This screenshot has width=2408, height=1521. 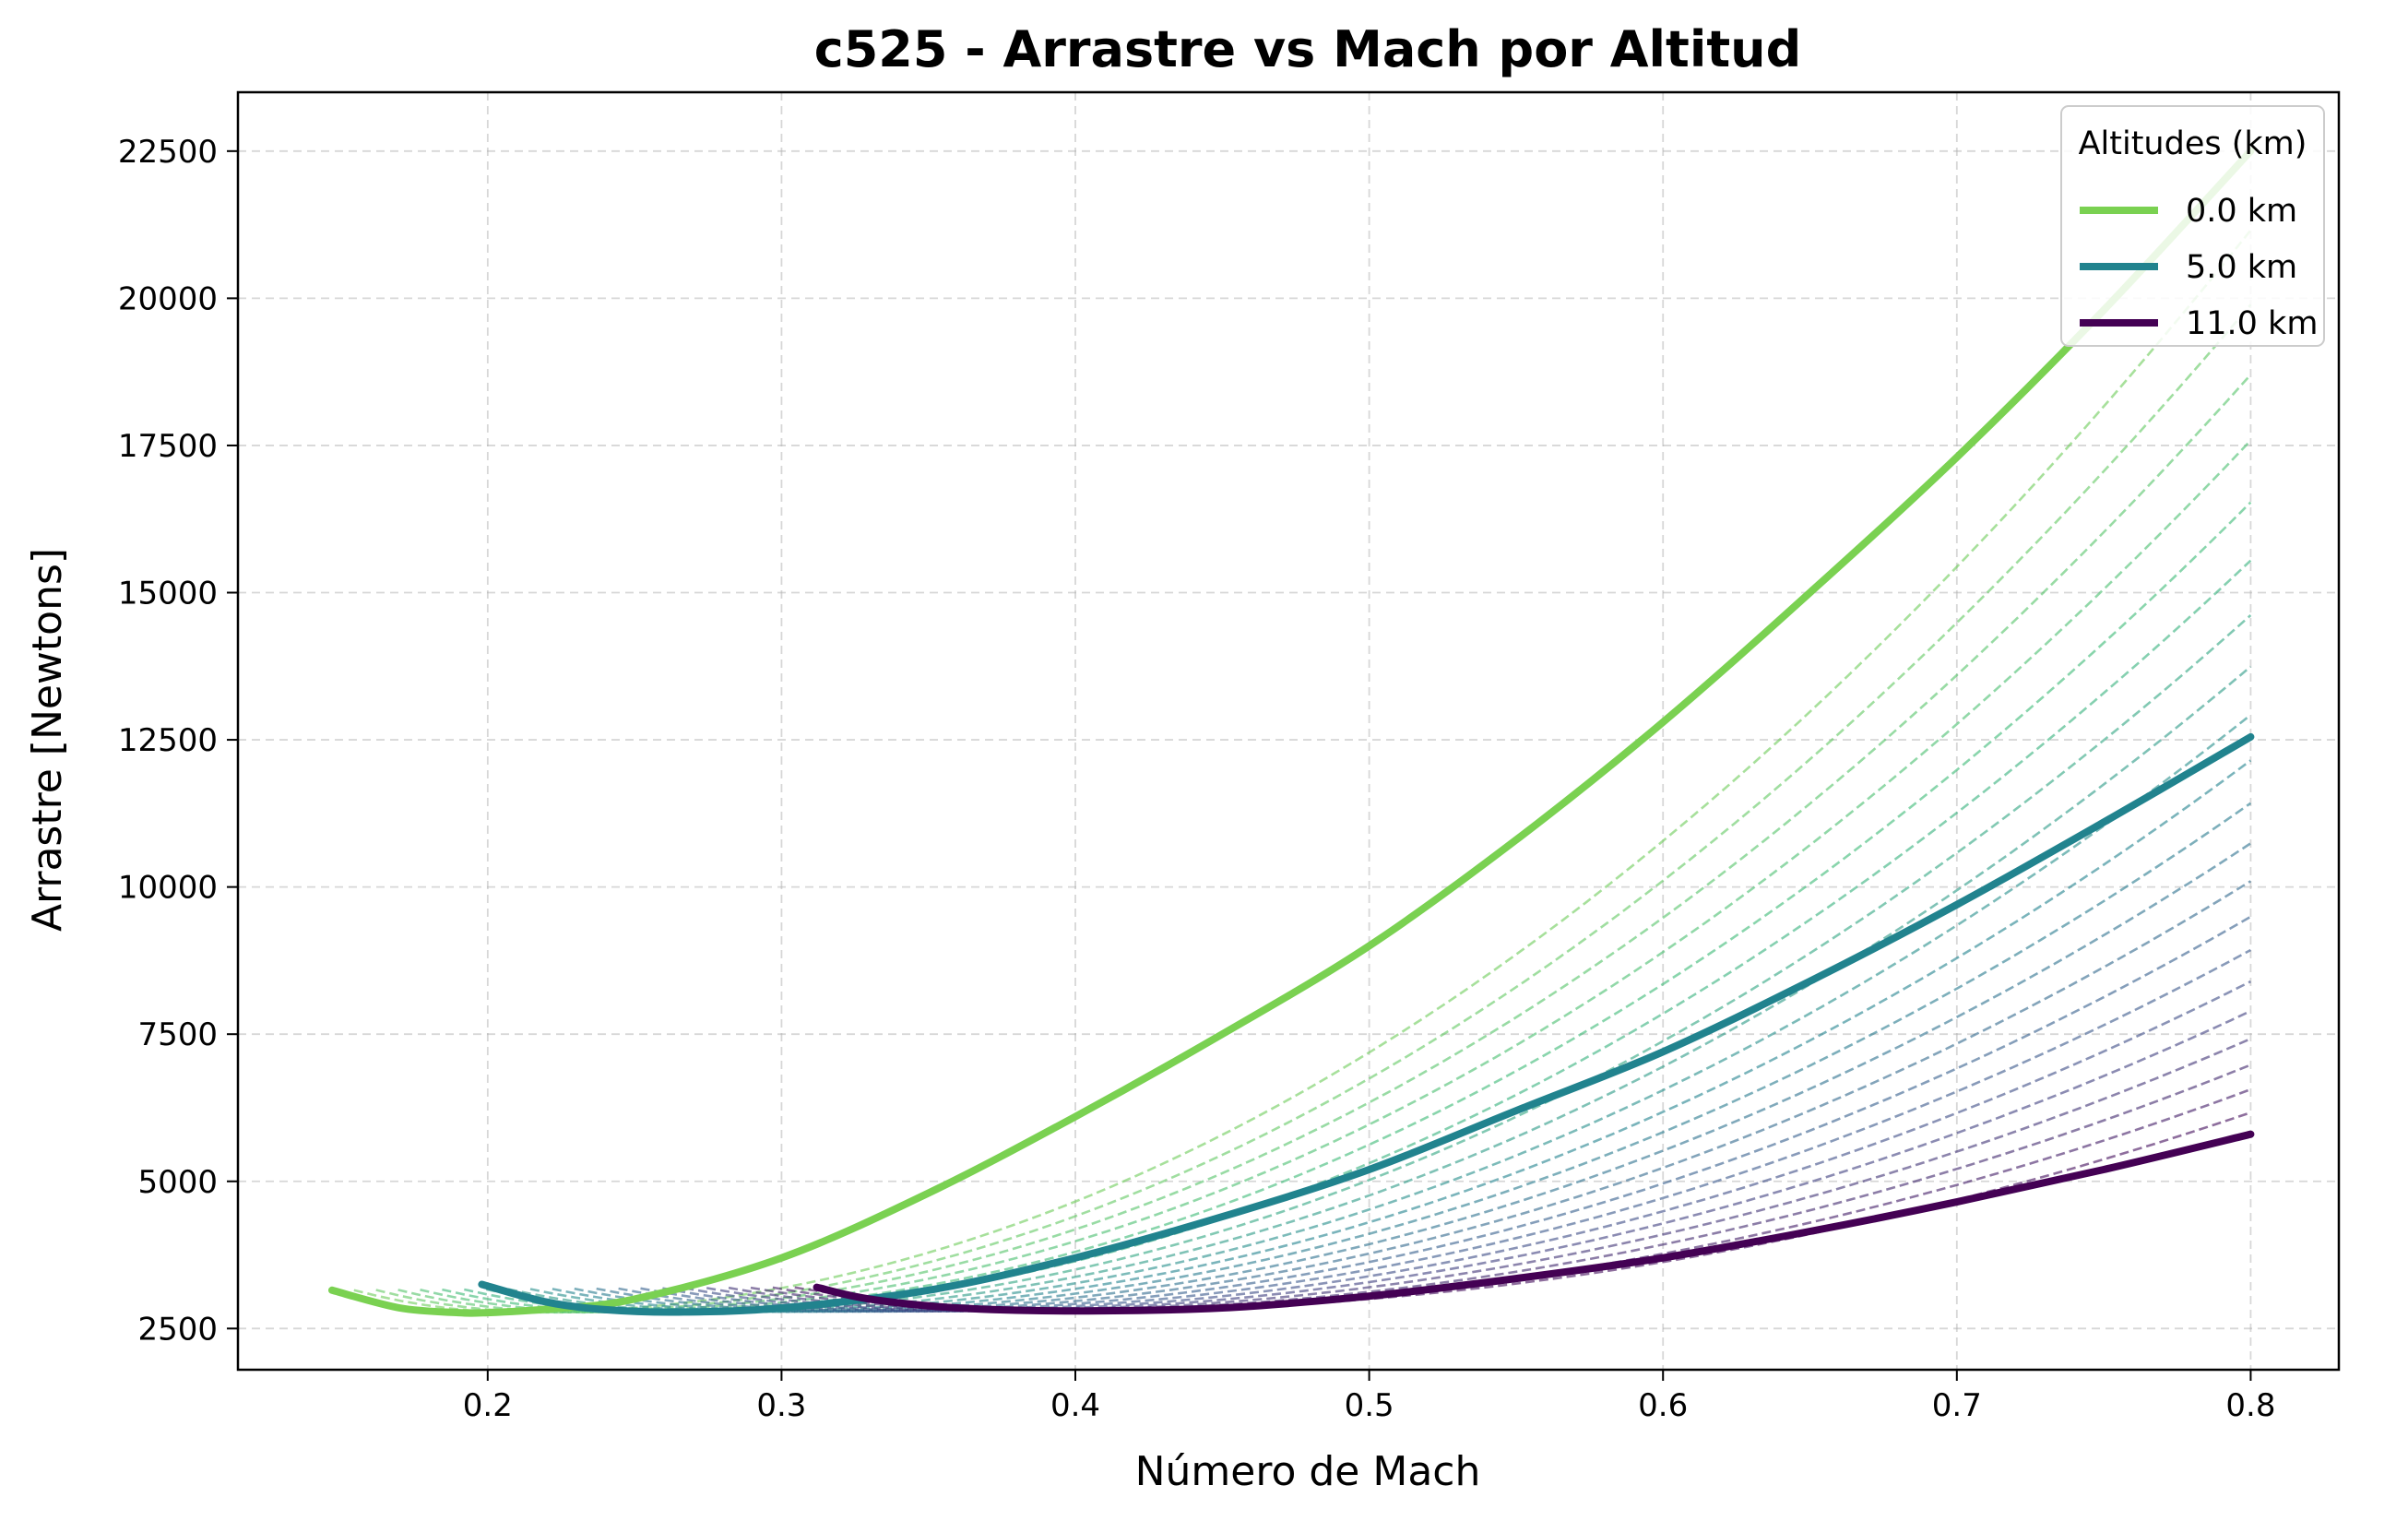 I want to click on x-tick-label: 0.8, so click(x=2250, y=1406).